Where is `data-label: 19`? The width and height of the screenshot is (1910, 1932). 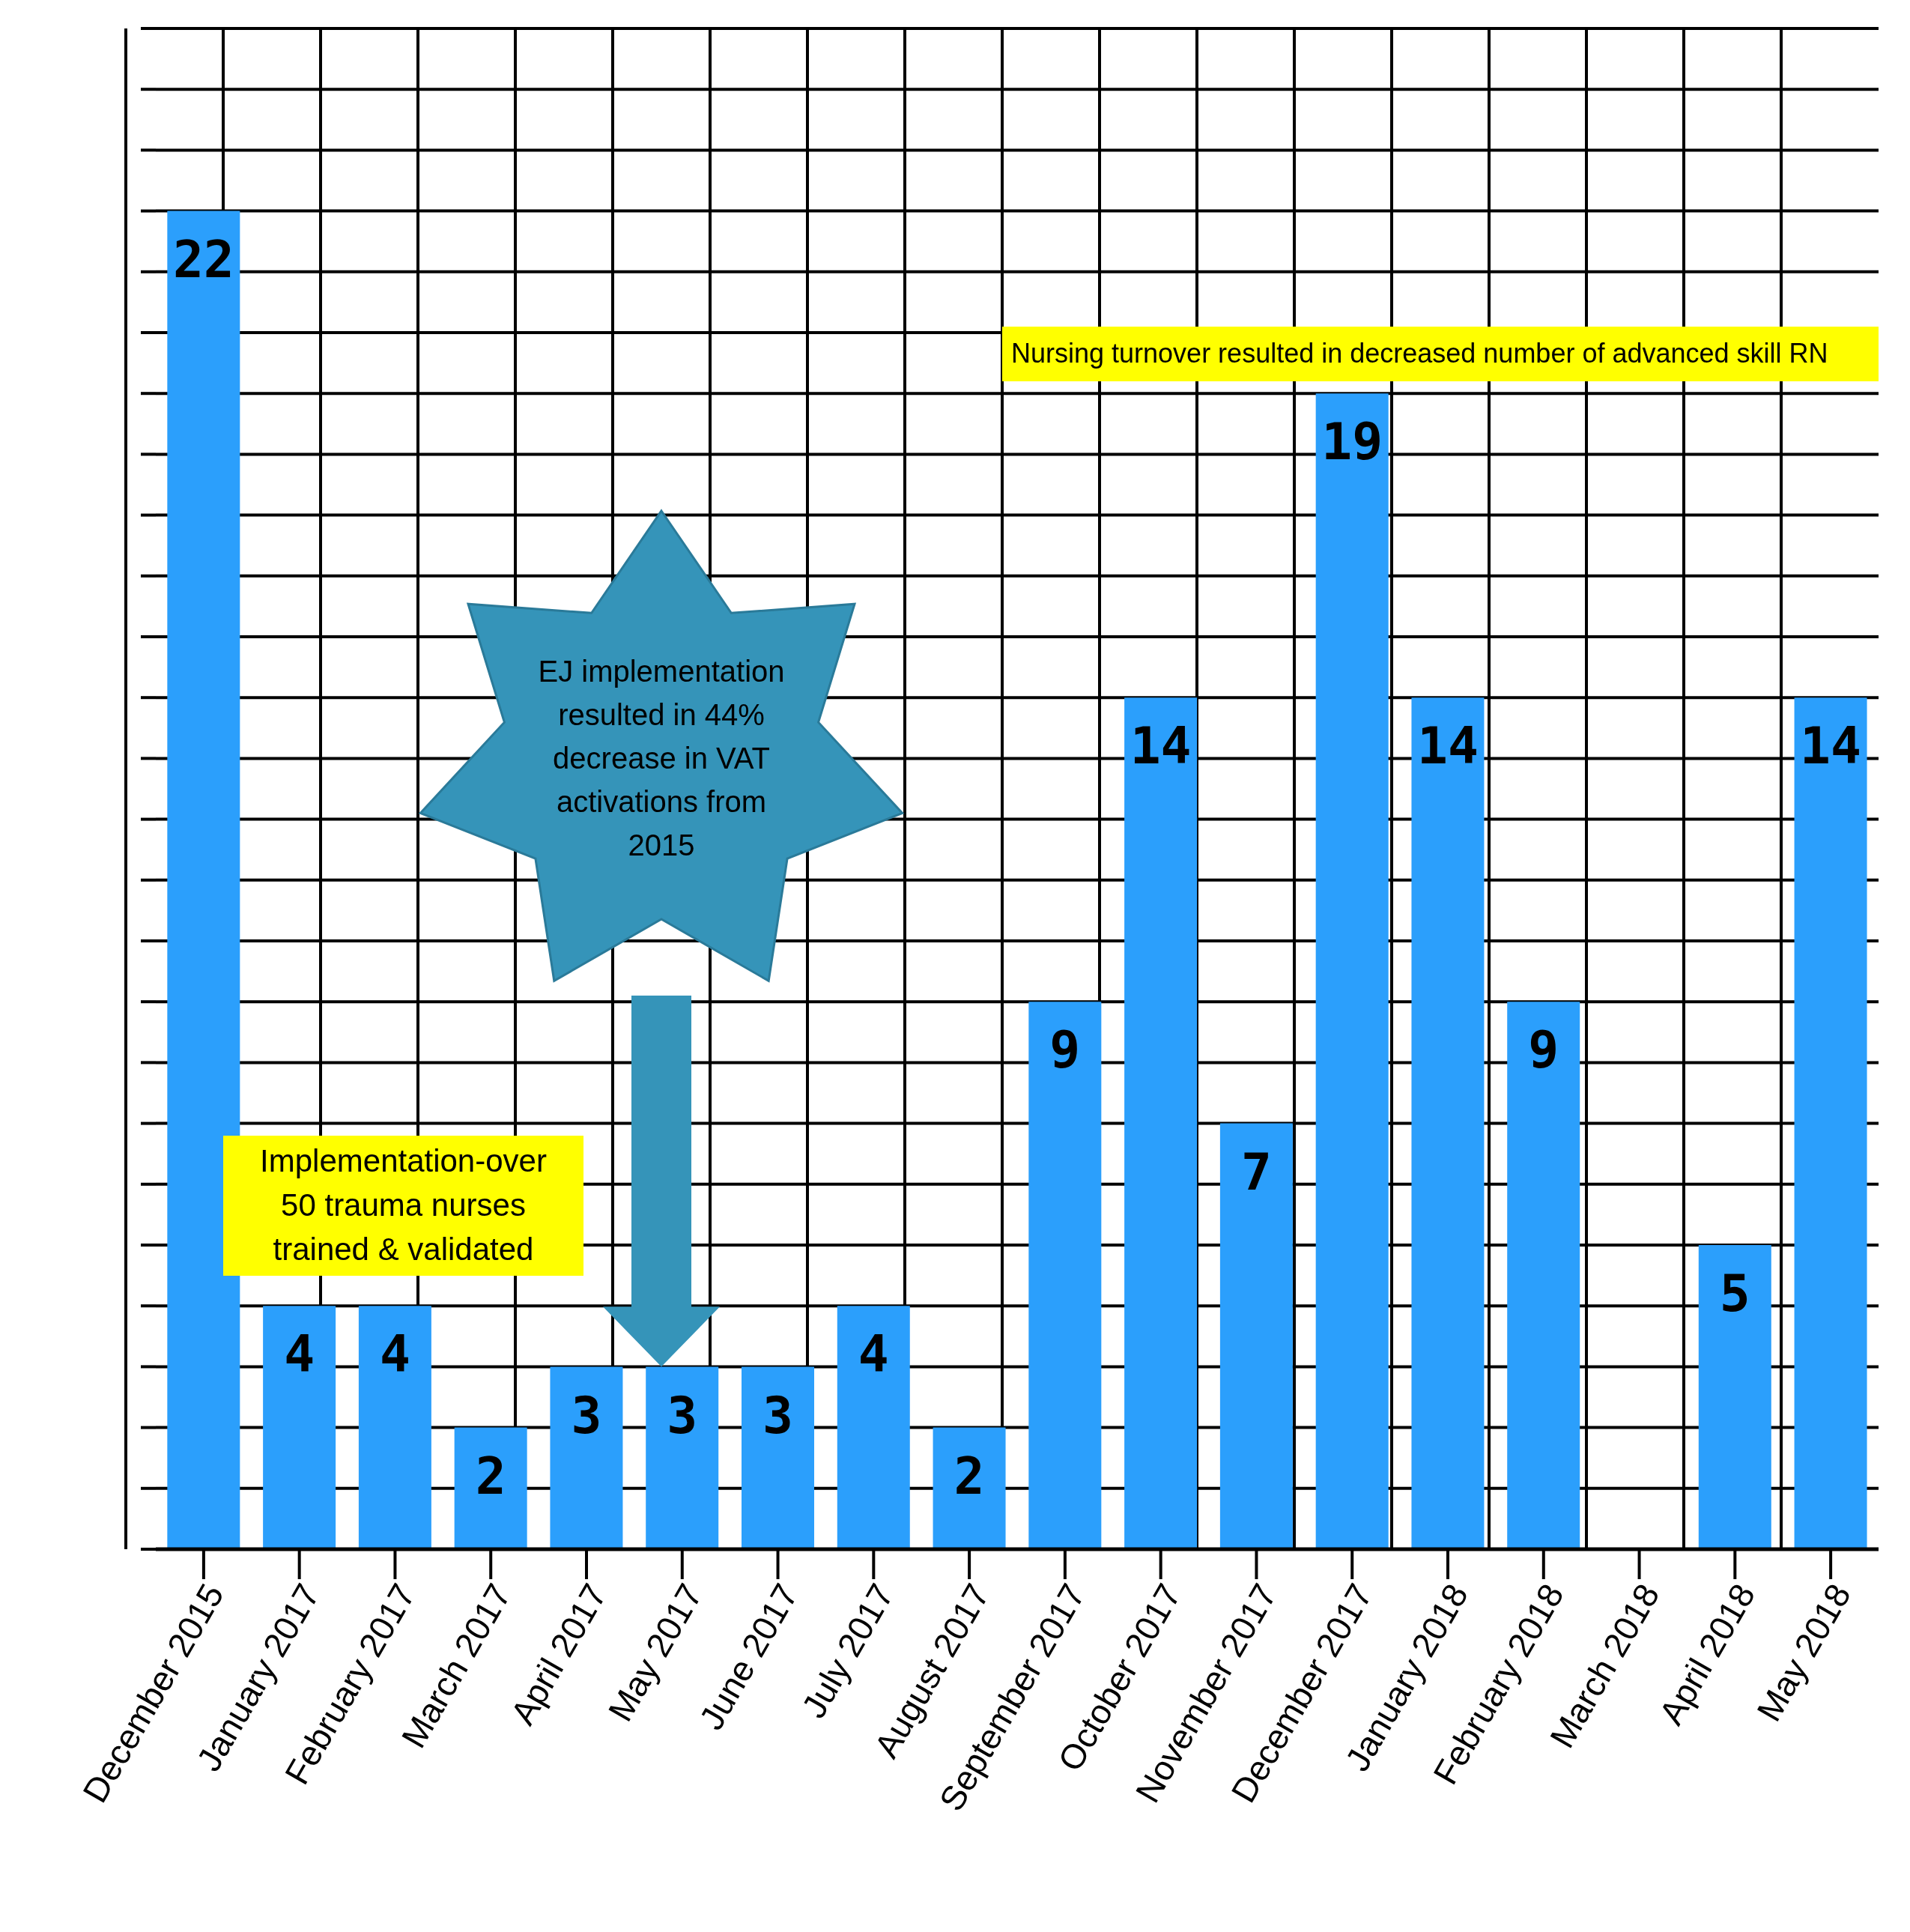 data-label: 19 is located at coordinates (1352, 442).